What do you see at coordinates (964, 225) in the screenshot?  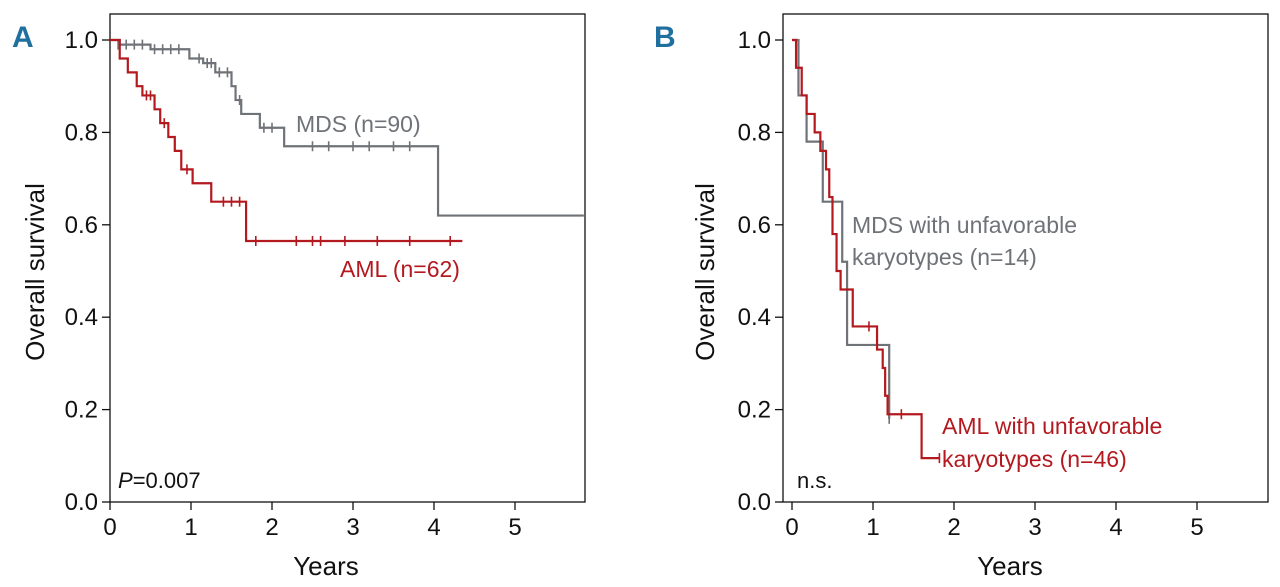 I see `mds-series-label-line: MDS with unfavorable` at bounding box center [964, 225].